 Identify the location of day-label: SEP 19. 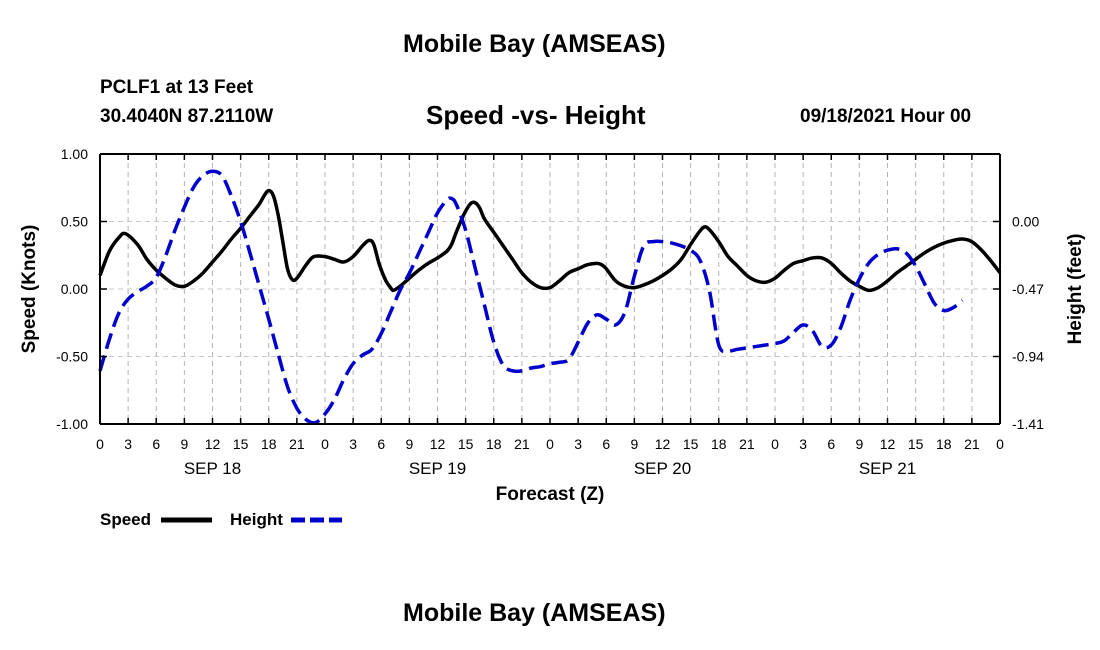
(437, 468).